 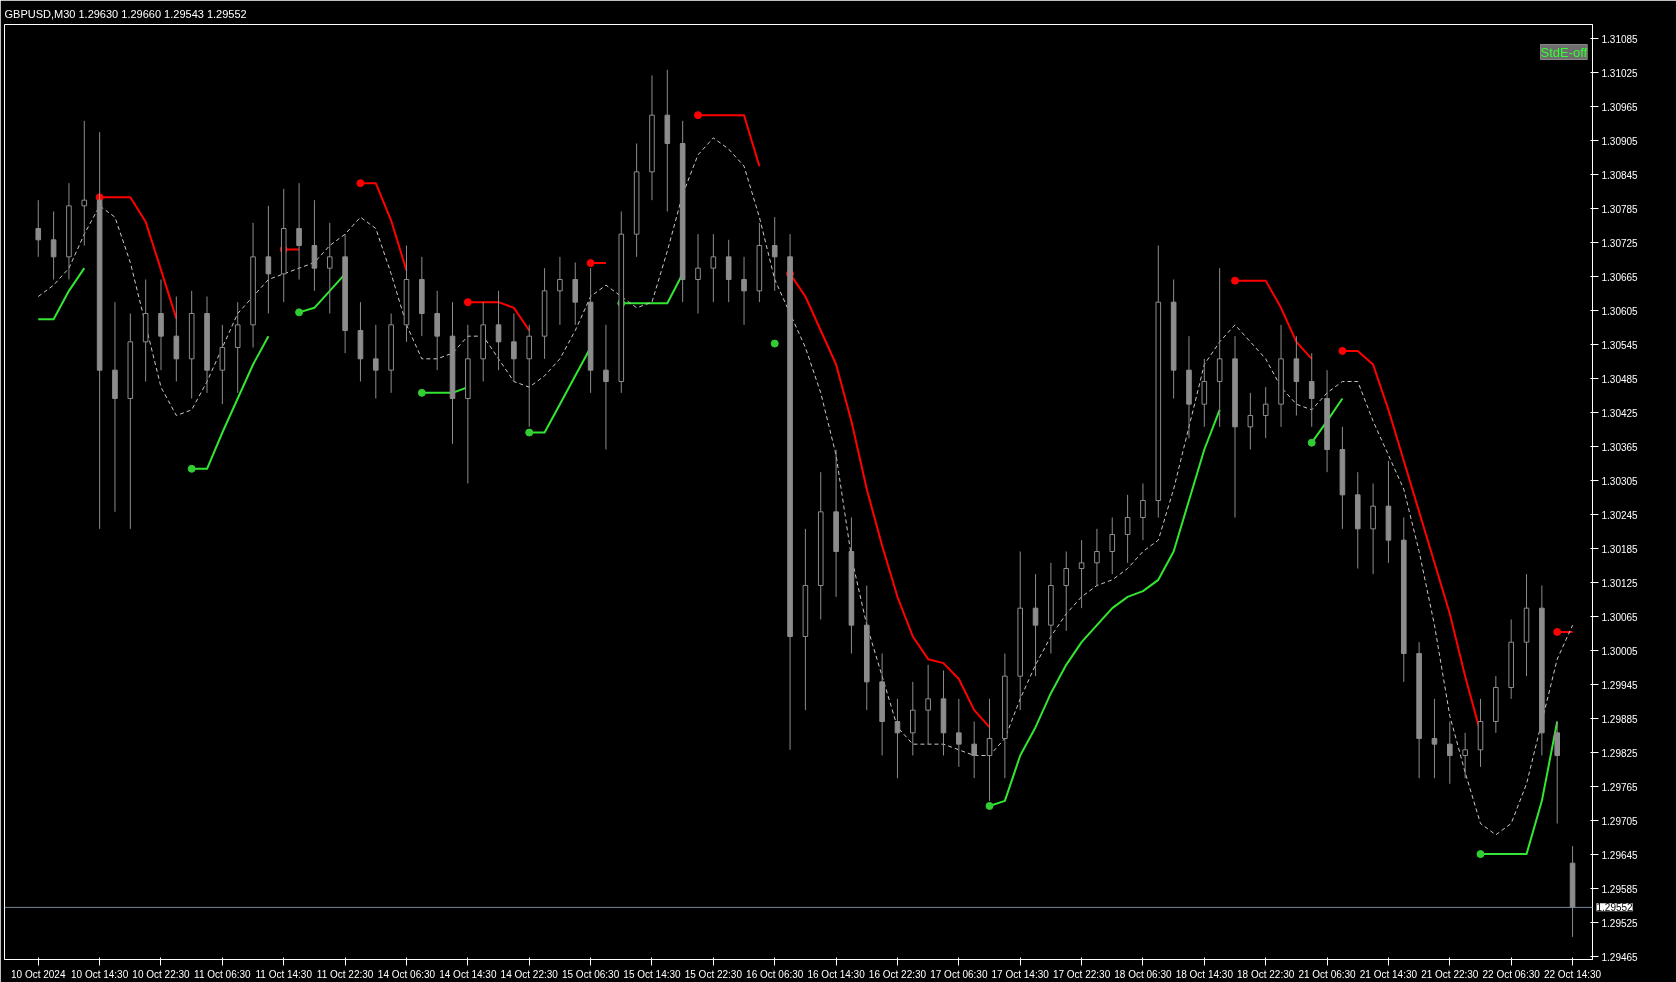 I want to click on x-tick-label: 16 Oct 22:30, so click(x=897, y=974).